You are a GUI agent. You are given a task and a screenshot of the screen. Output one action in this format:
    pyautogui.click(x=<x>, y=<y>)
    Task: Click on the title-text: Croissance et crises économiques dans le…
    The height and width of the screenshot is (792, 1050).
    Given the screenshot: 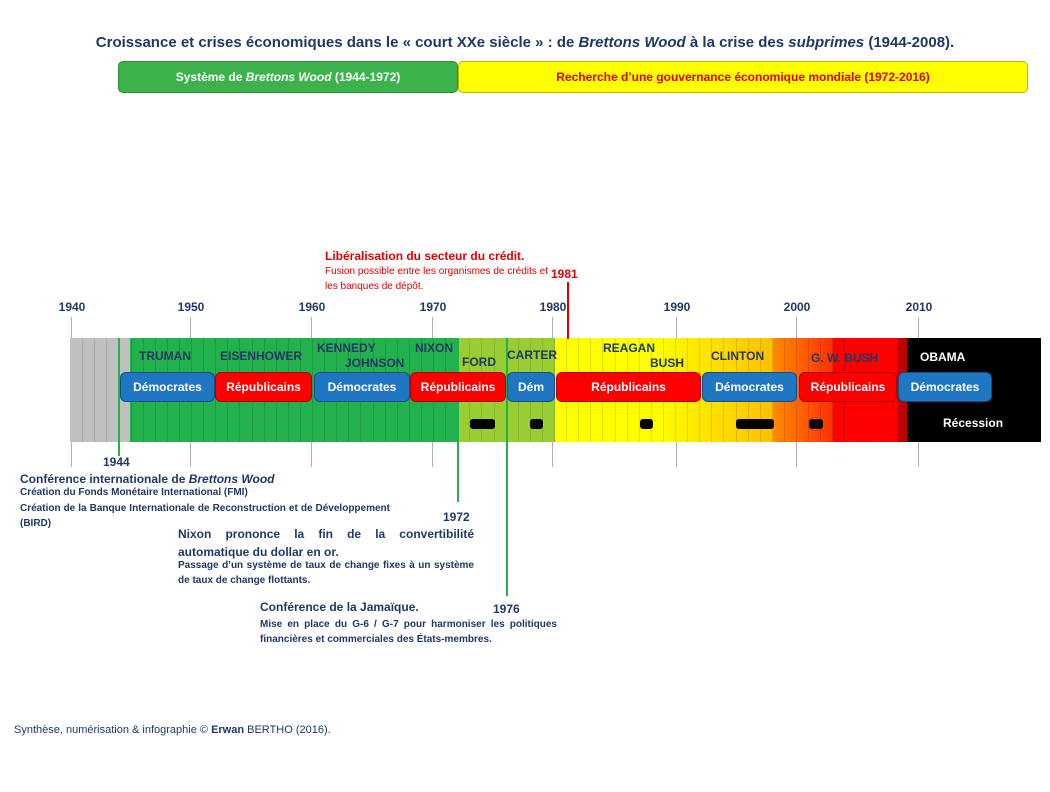 What is the action you would take?
    pyautogui.click(x=337, y=42)
    